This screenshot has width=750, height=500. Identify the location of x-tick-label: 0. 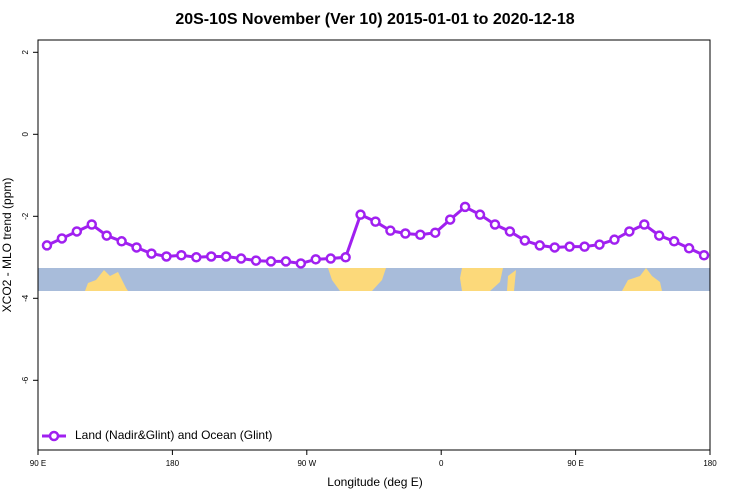
(441, 463).